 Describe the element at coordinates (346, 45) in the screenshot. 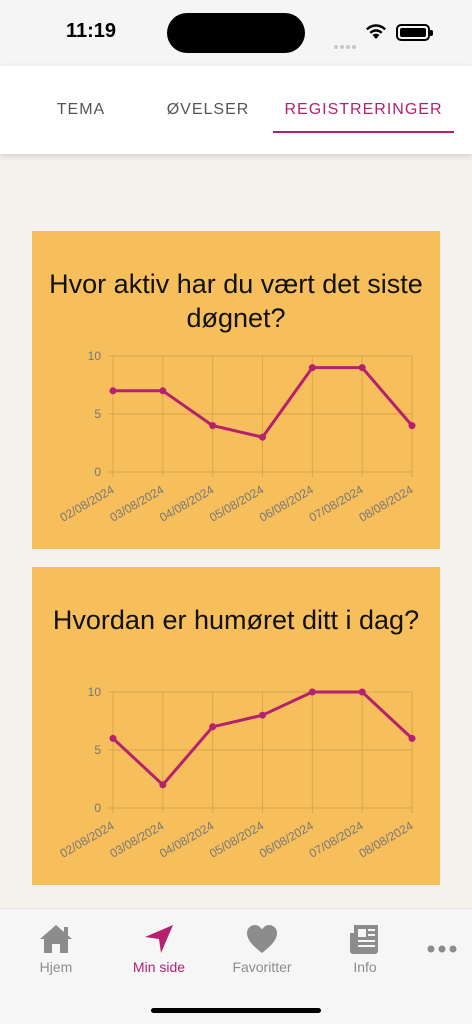

I see `signal-icon` at that location.